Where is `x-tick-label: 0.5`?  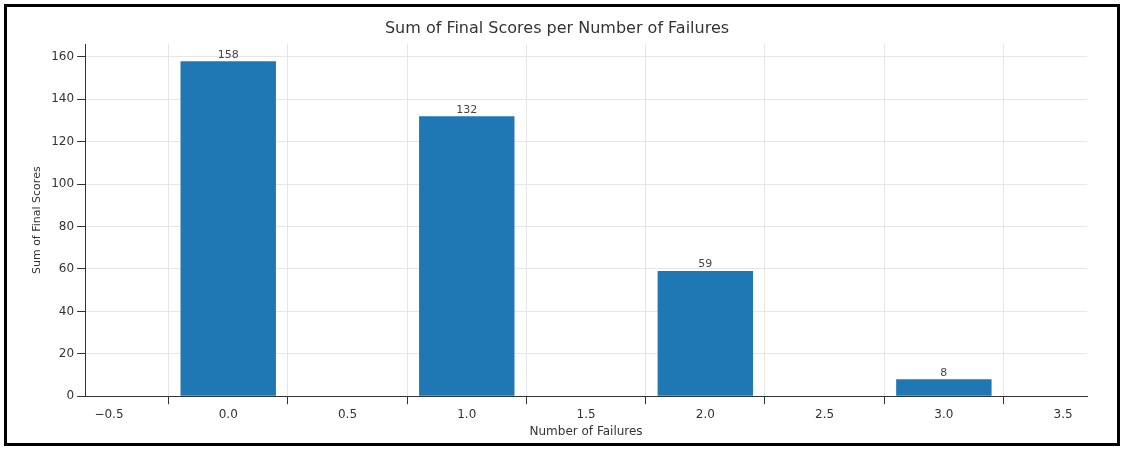
x-tick-label: 0.5 is located at coordinates (347, 413).